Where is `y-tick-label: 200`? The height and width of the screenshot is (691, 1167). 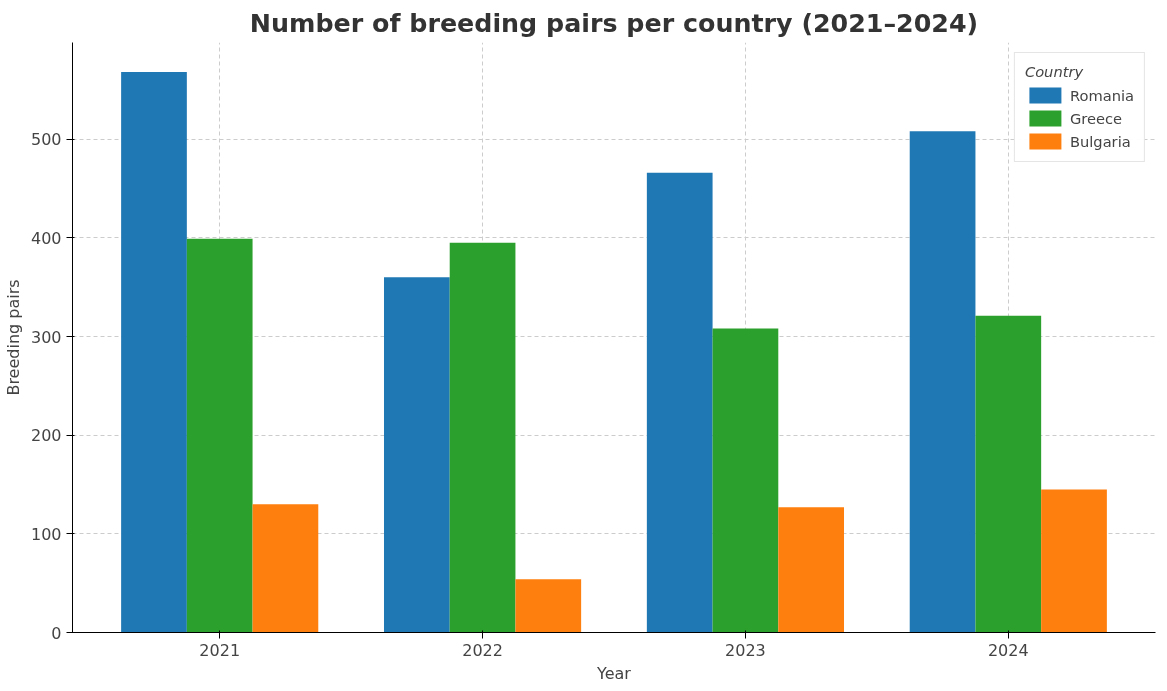 y-tick-label: 200 is located at coordinates (46, 436).